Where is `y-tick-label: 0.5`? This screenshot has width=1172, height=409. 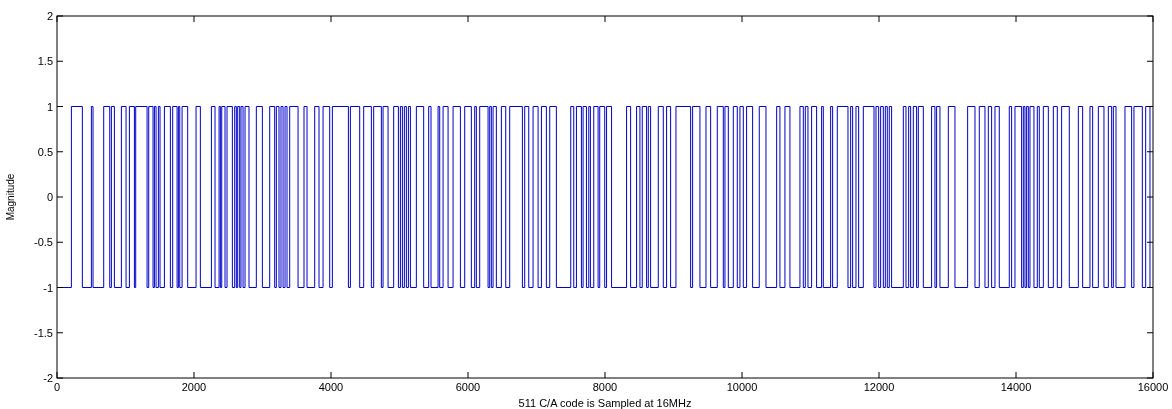
y-tick-label: 0.5 is located at coordinates (45, 151).